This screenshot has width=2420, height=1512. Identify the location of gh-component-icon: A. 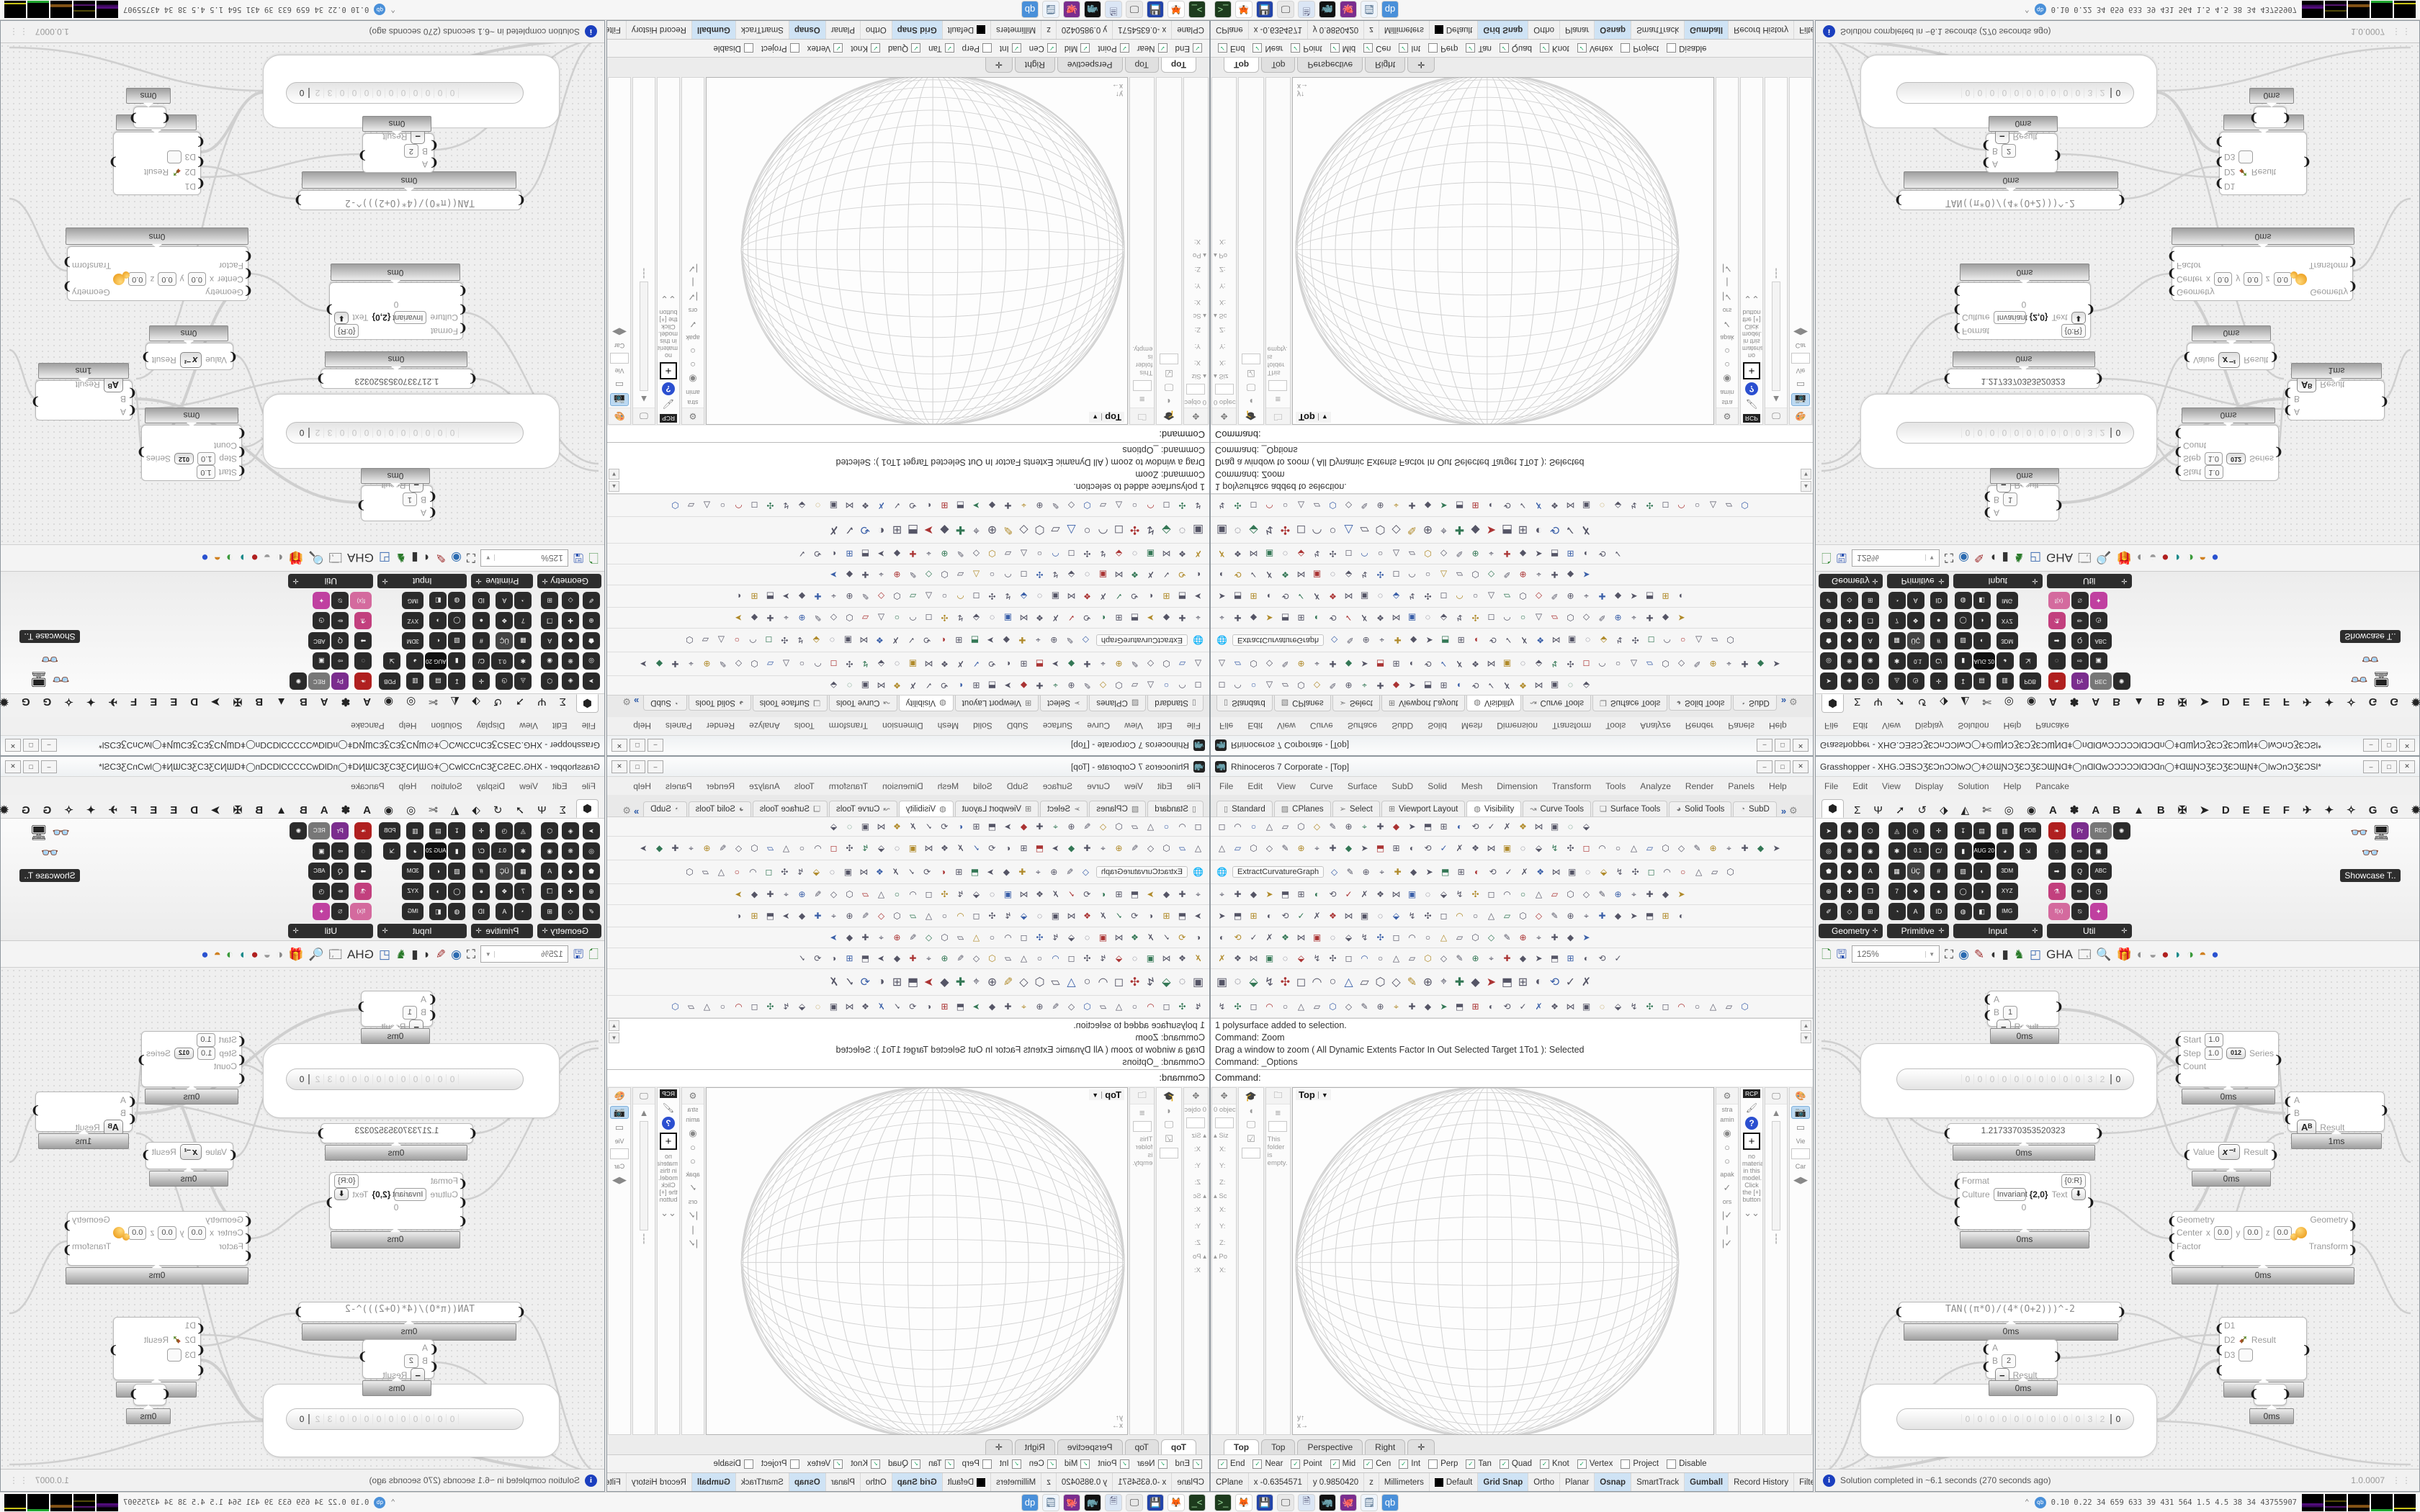
(505, 911).